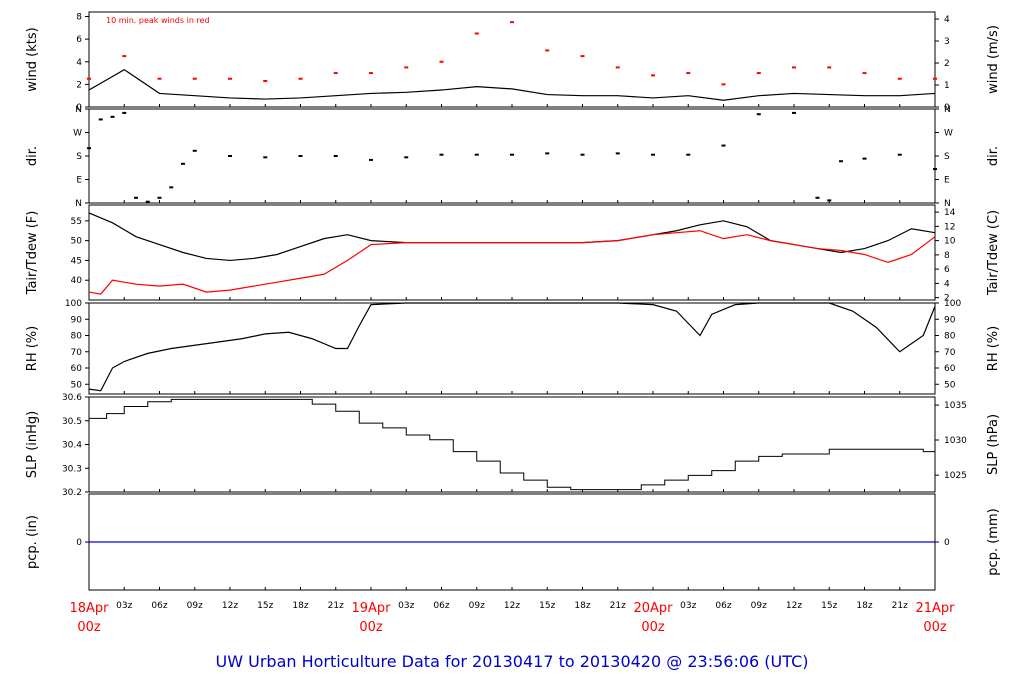 This screenshot has width=1024, height=700. Describe the element at coordinates (32, 253) in the screenshot. I see `y-axis-label-left: Tair/Tdew (F)` at that location.